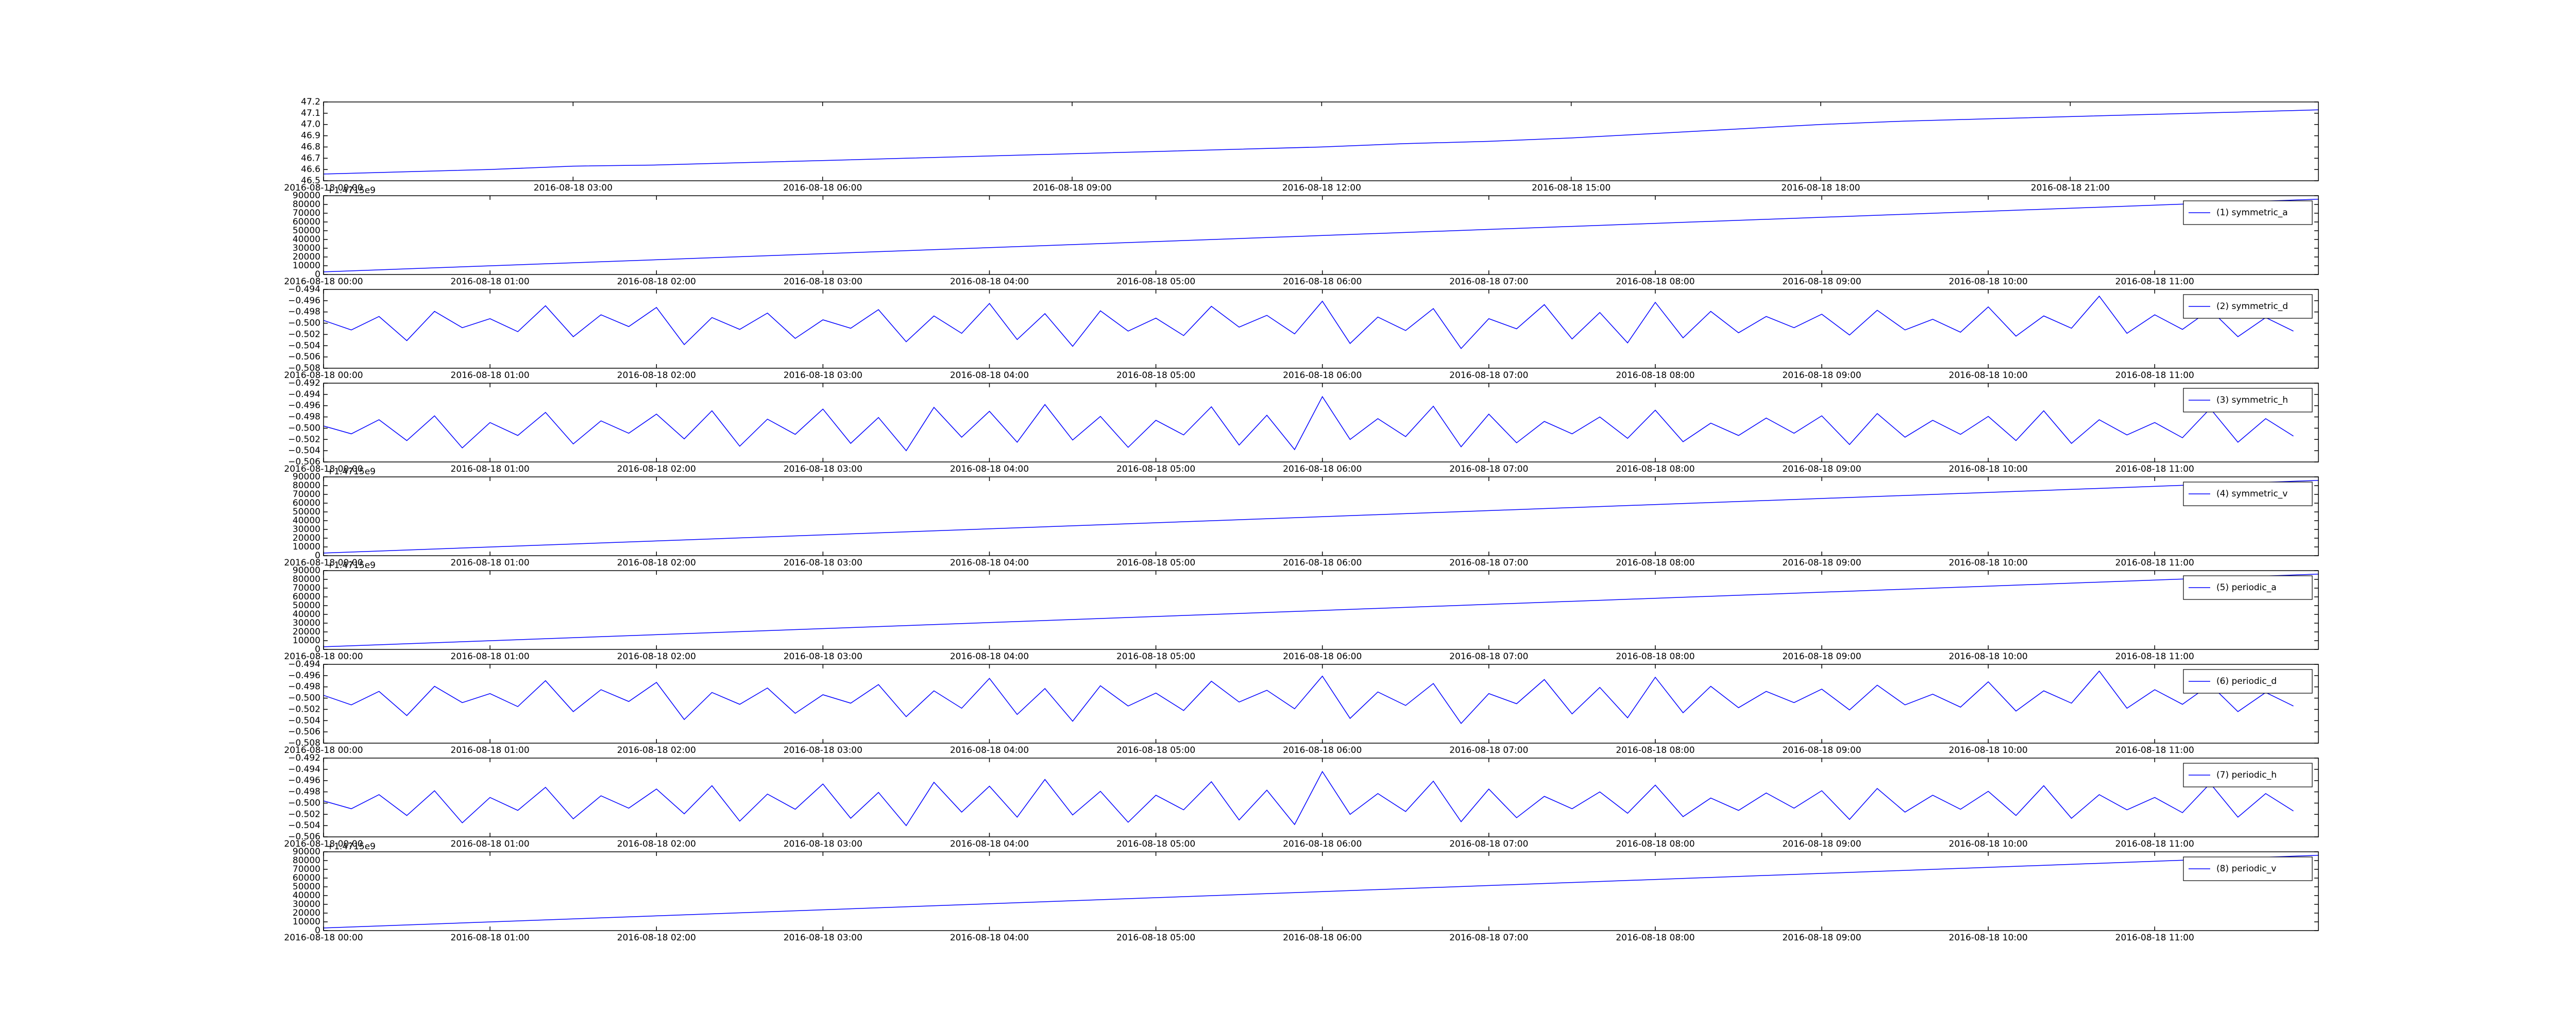 The height and width of the screenshot is (1030, 2576). I want to click on y-tick-label: −0.508, so click(304, 368).